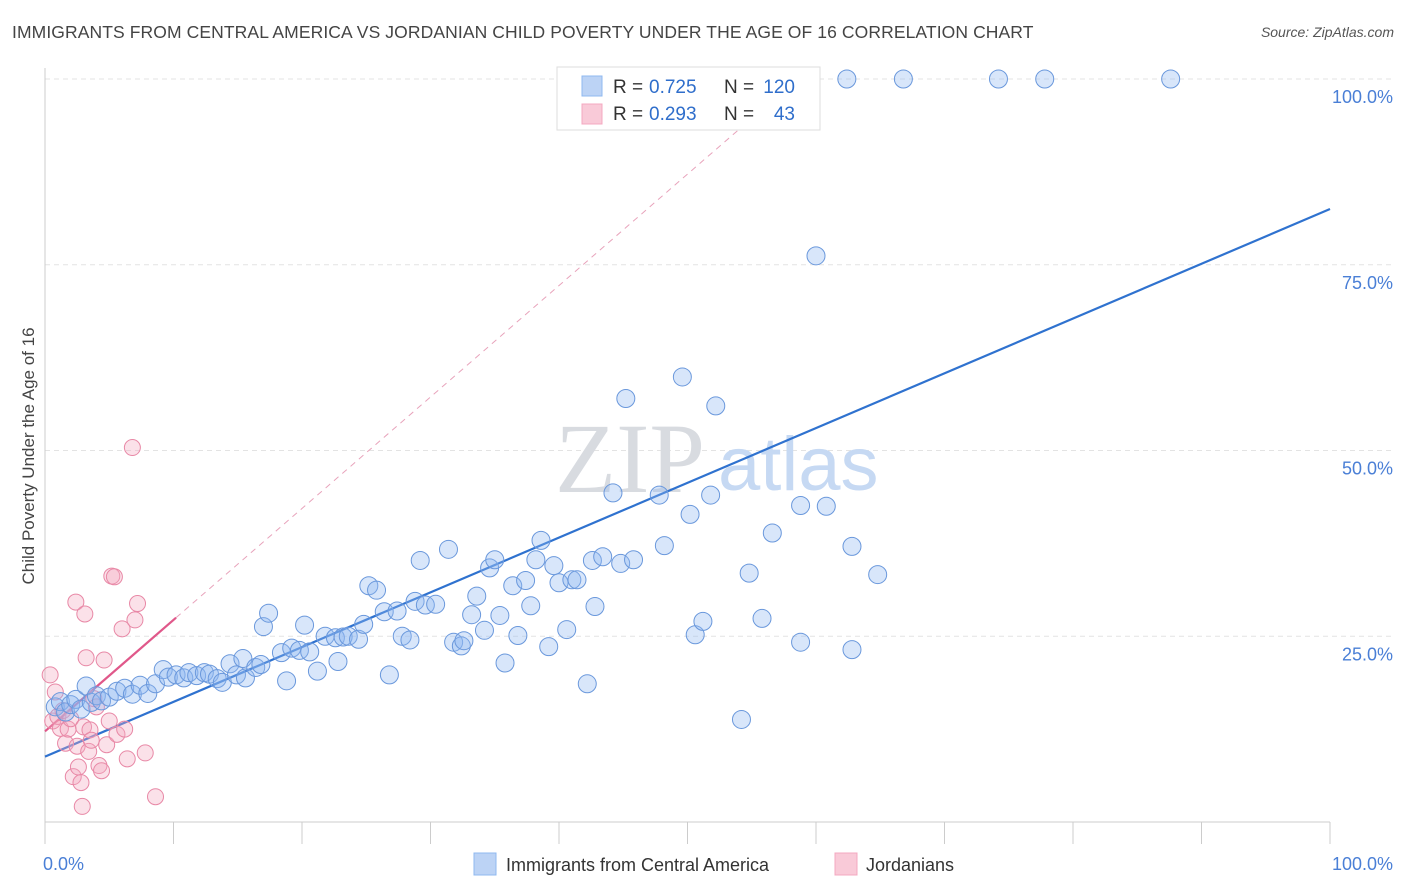 The image size is (1406, 892). I want to click on bottom-legend-swatch-jordanians, so click(846, 864).